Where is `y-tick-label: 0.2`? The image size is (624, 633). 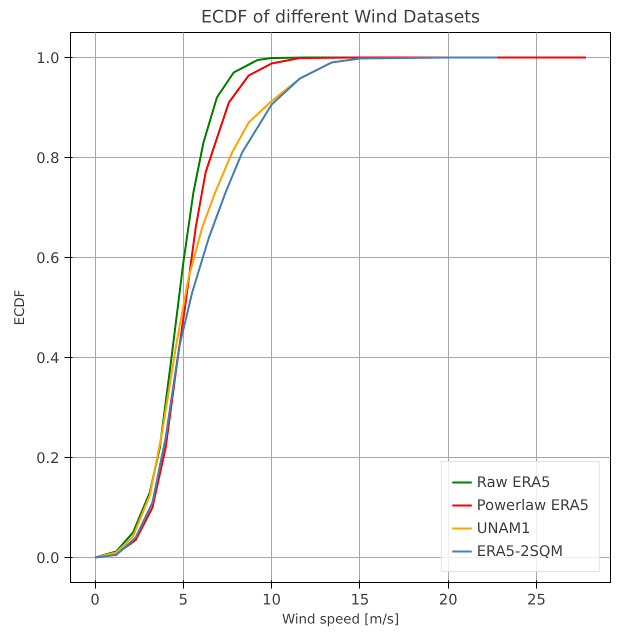
y-tick-label: 0.2 is located at coordinates (48, 458).